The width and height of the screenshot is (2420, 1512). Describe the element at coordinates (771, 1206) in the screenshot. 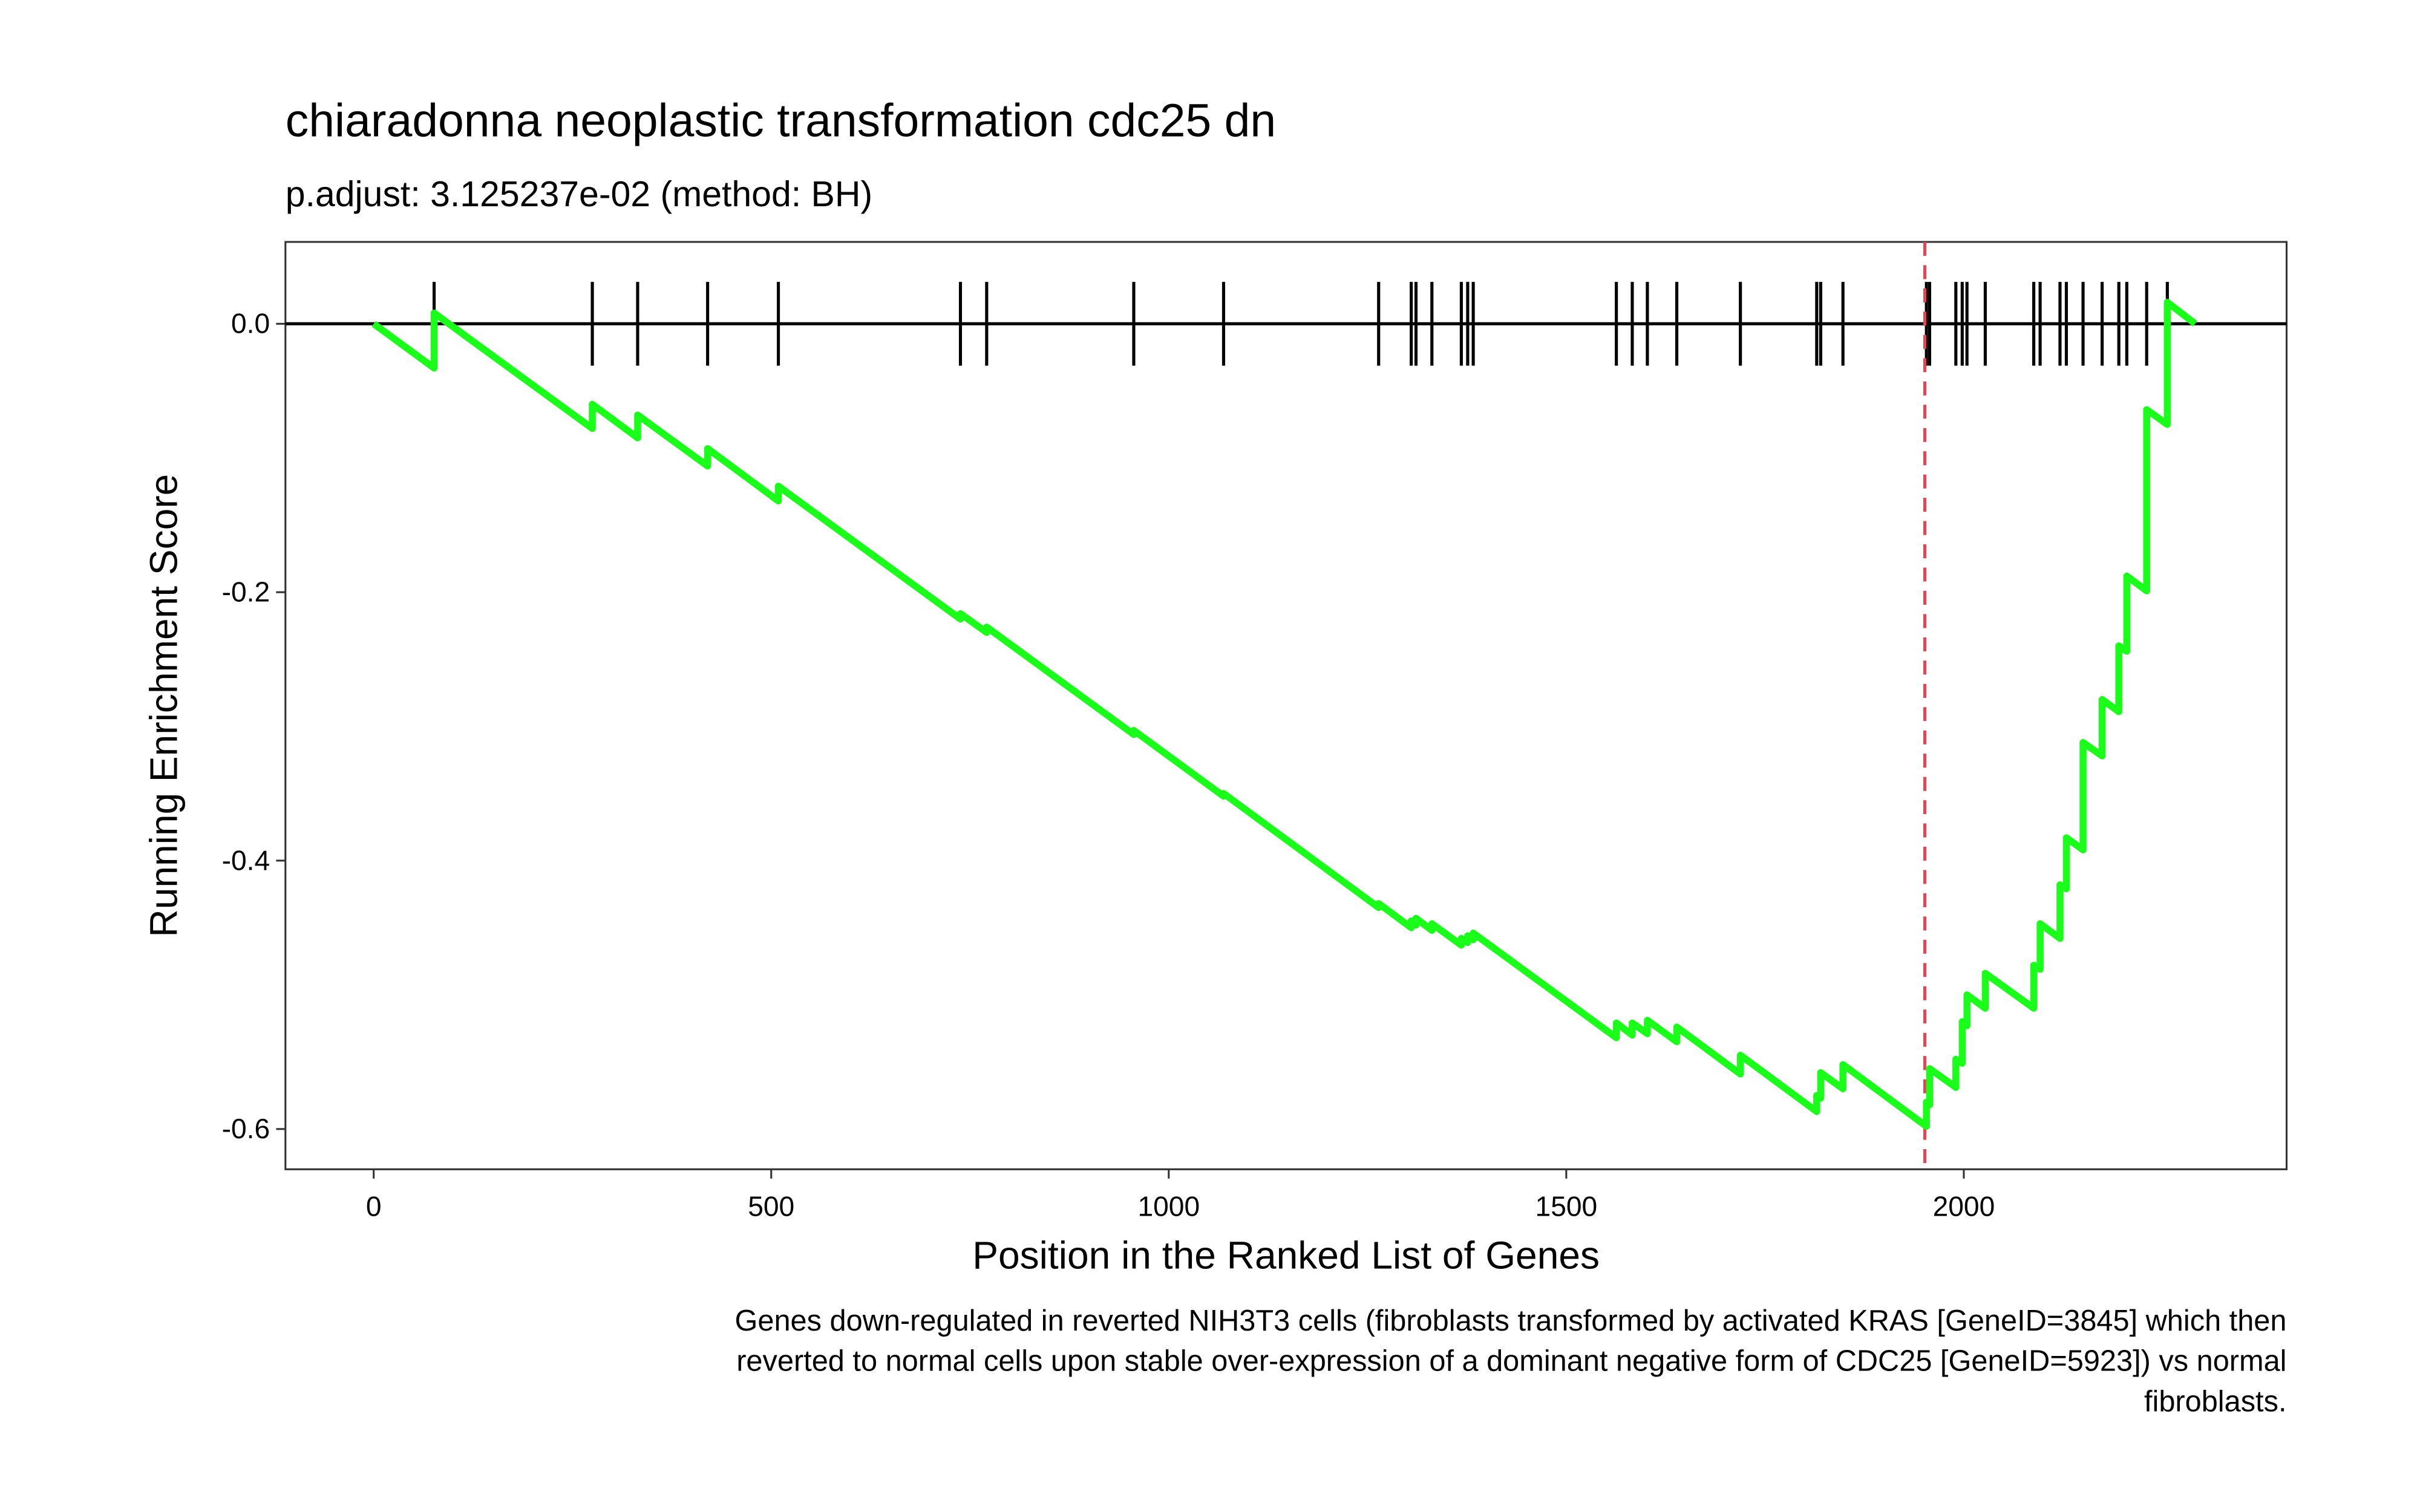

I see `x-tick-label: 500` at that location.